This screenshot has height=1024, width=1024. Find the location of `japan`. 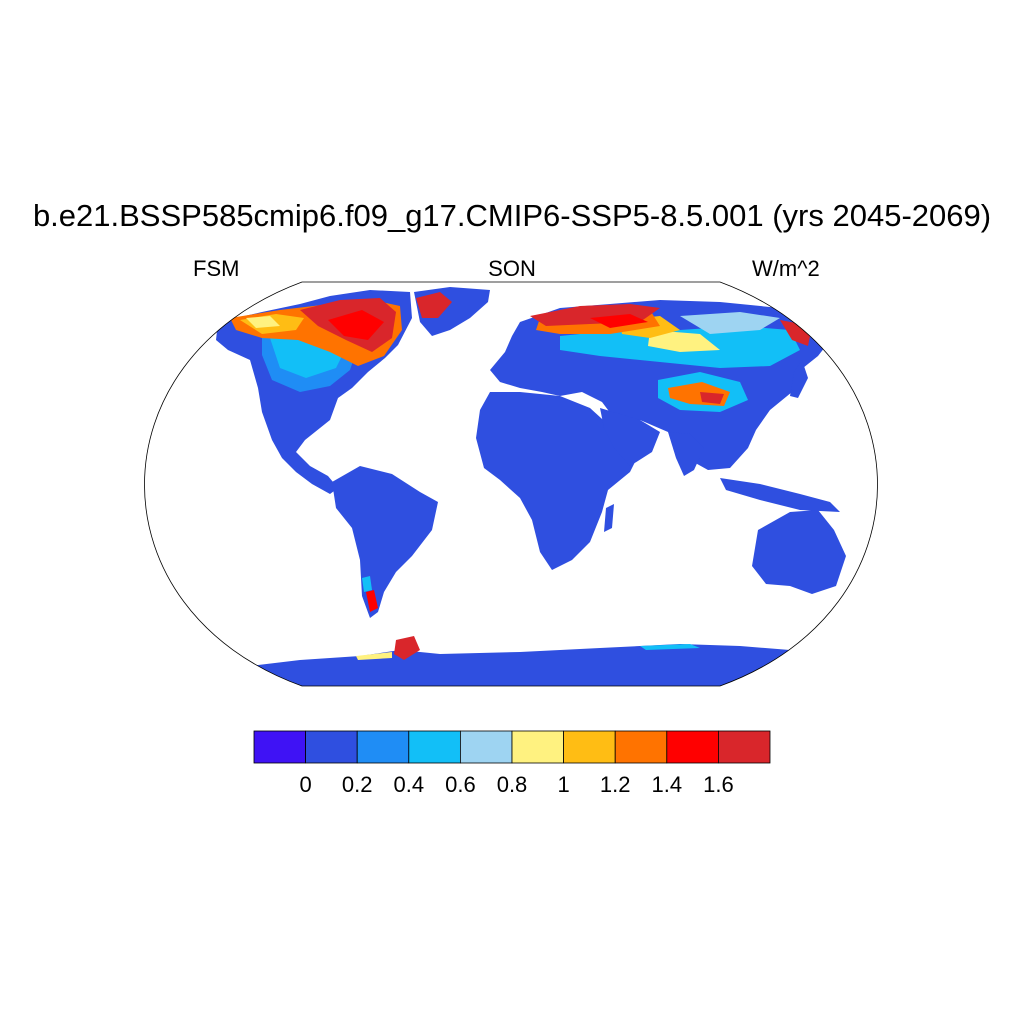

japan is located at coordinates (799, 379).